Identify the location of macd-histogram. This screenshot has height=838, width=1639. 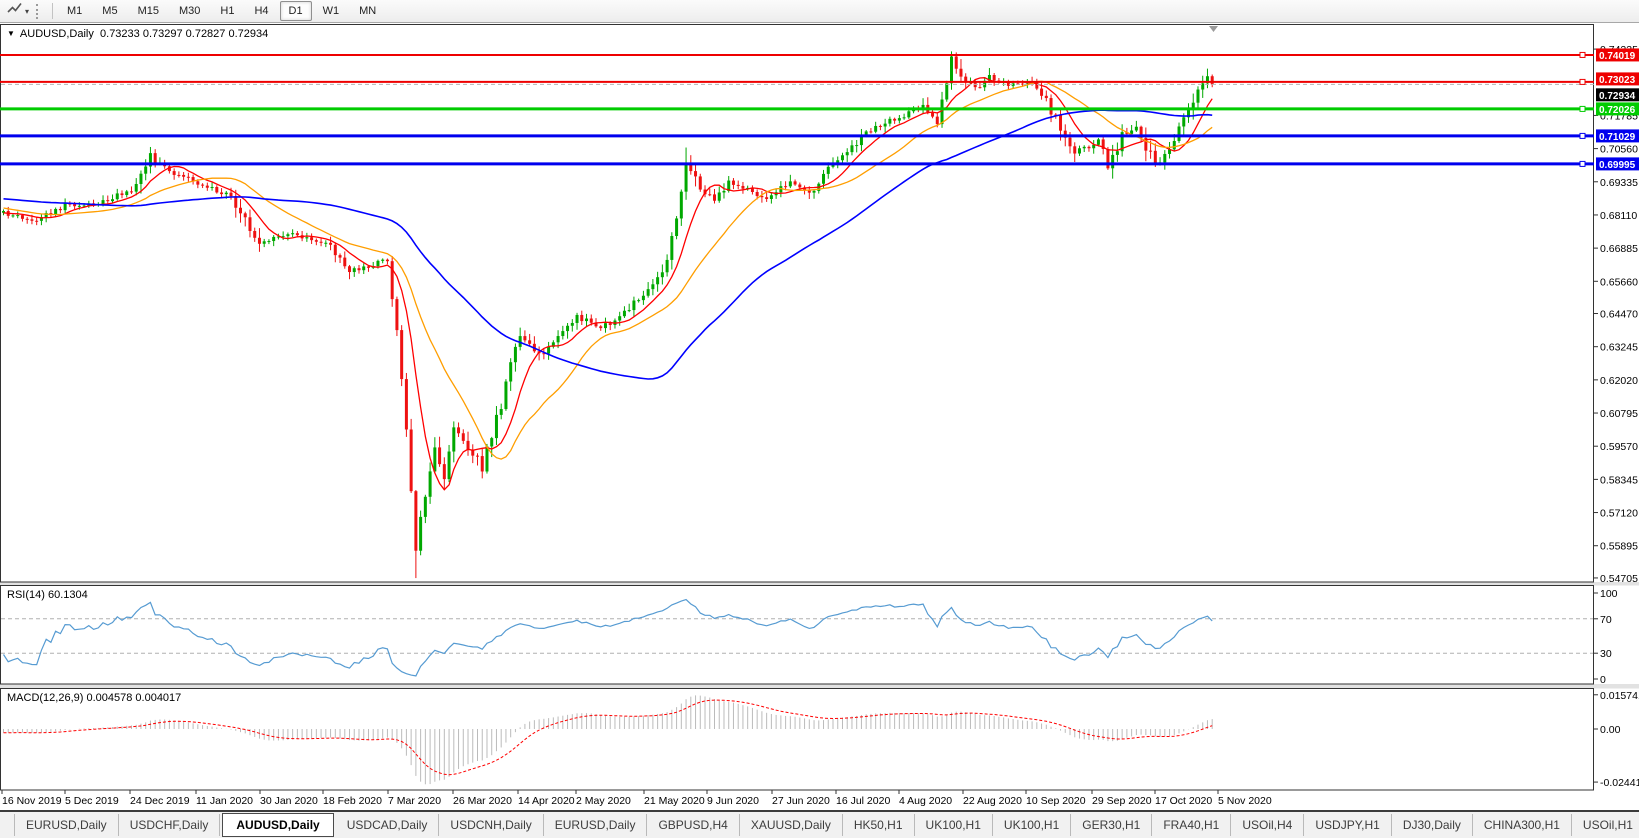
(608, 740).